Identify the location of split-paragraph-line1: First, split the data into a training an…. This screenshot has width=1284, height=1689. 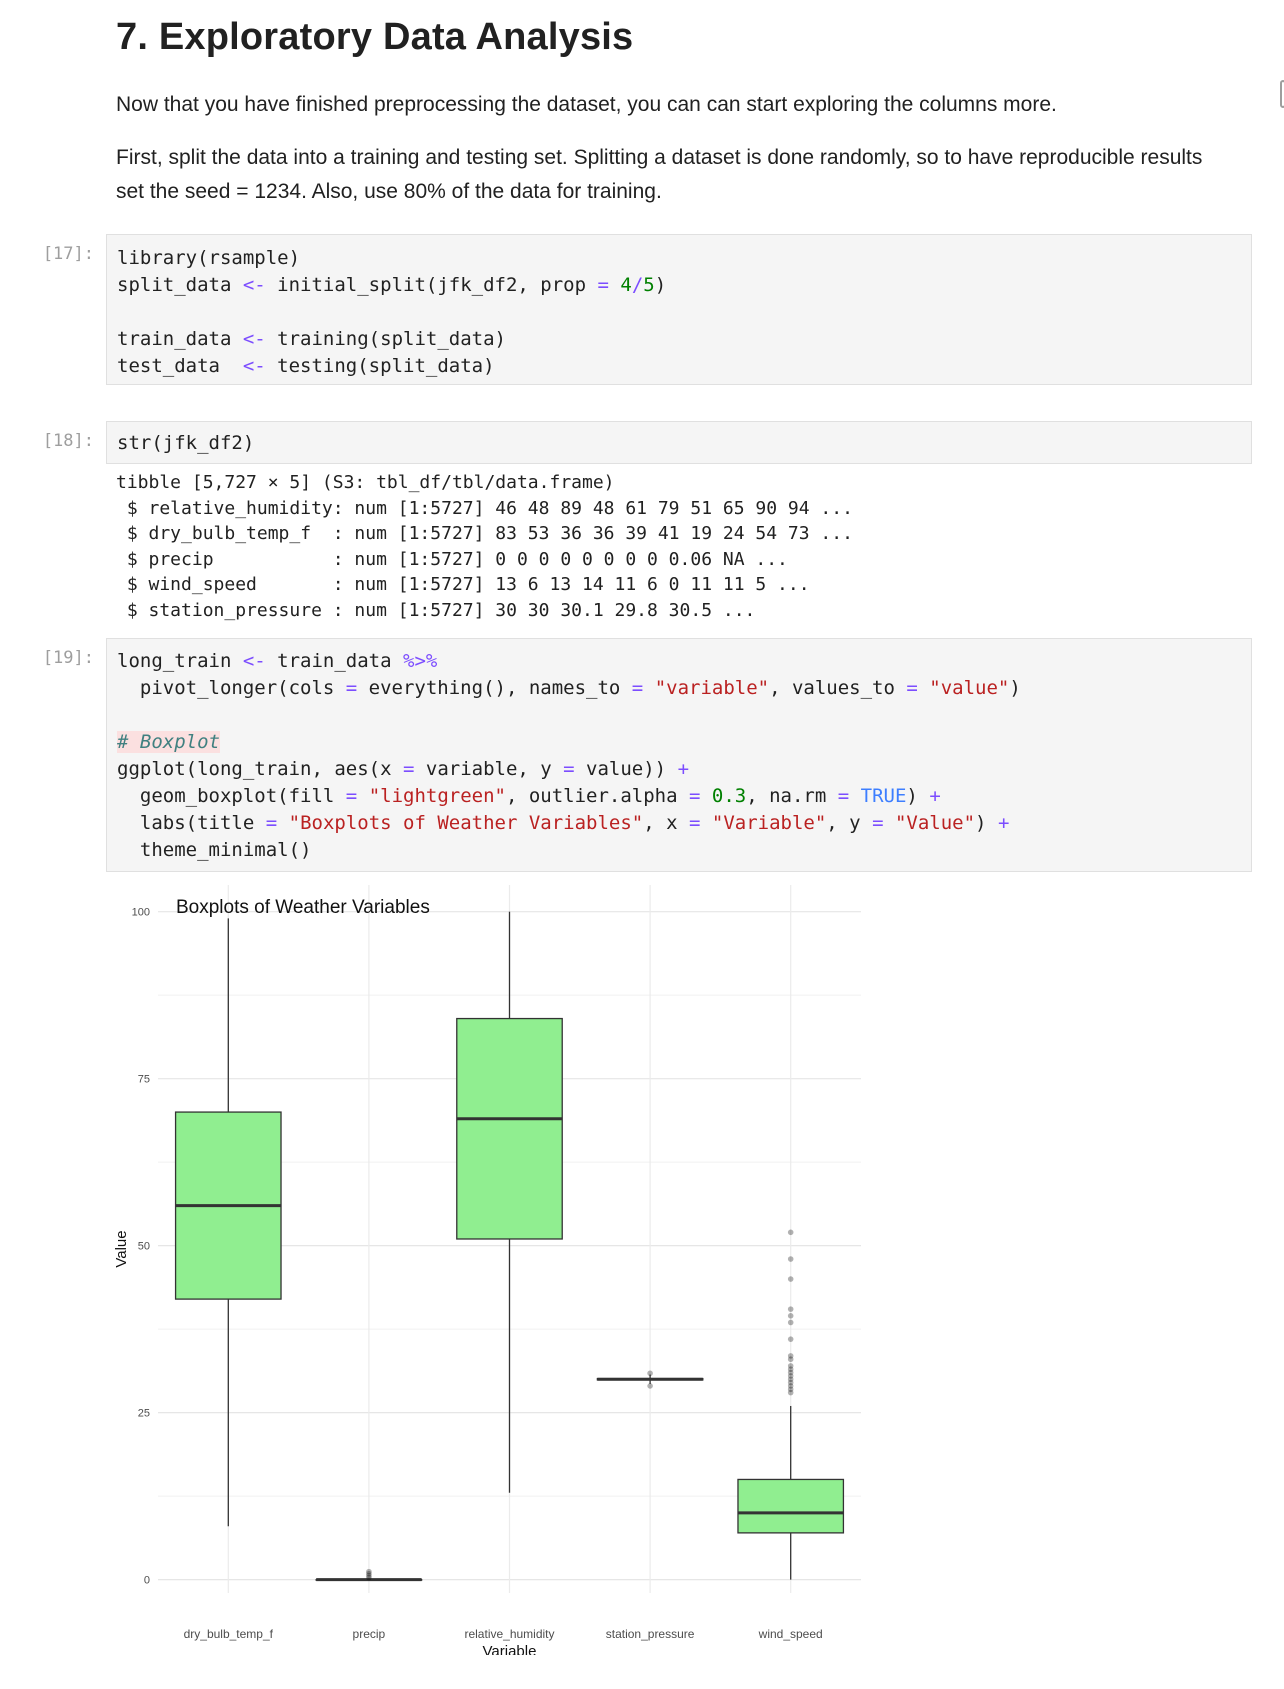
(659, 157).